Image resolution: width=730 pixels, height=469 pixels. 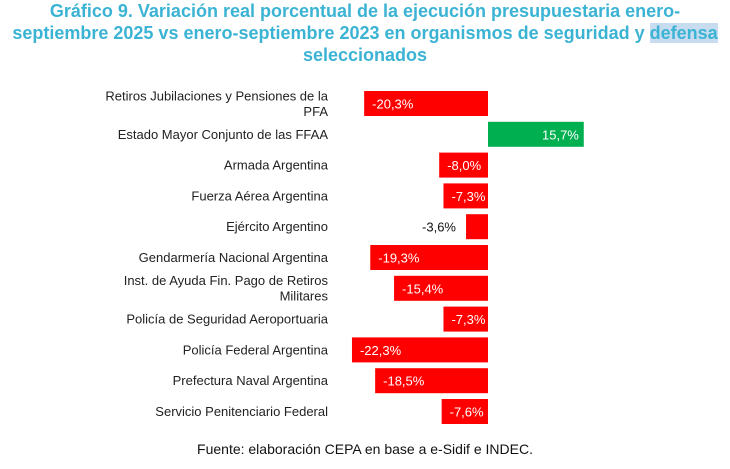 What do you see at coordinates (251, 380) in the screenshot?
I see `category-label: Prefectura Naval Argentina` at bounding box center [251, 380].